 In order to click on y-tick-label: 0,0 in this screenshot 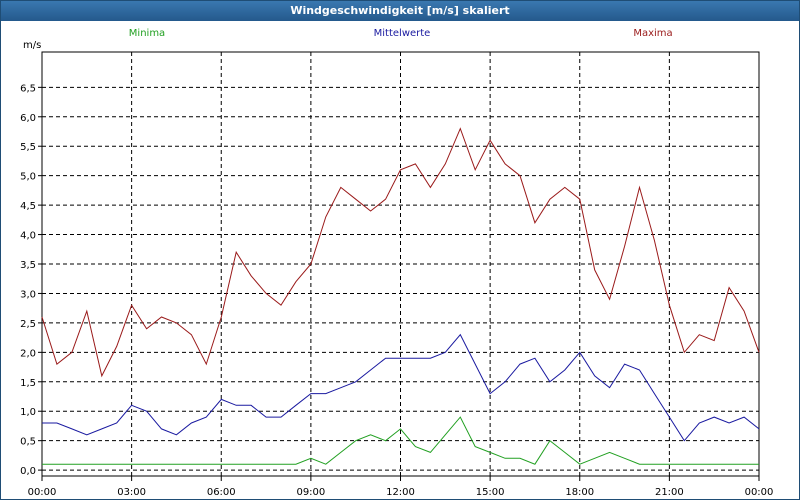, I will do `click(28, 471)`.